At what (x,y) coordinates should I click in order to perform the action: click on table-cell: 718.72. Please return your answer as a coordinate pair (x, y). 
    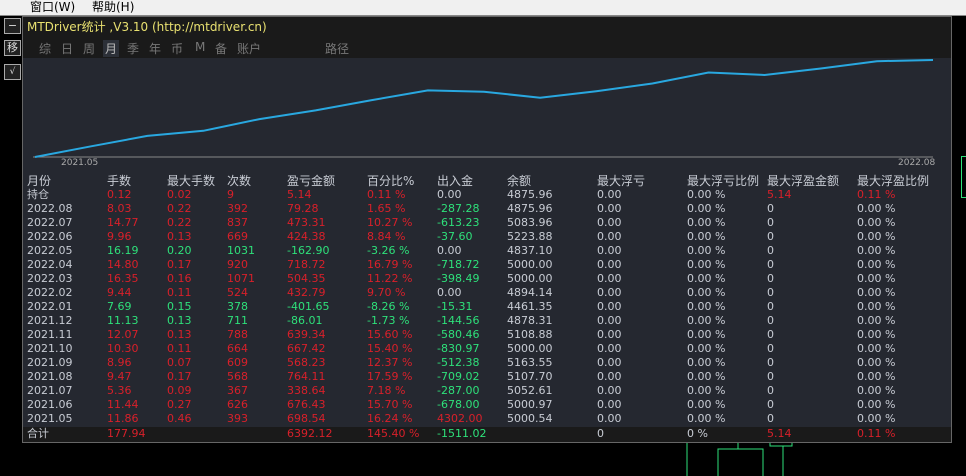
    Looking at the image, I should click on (306, 264).